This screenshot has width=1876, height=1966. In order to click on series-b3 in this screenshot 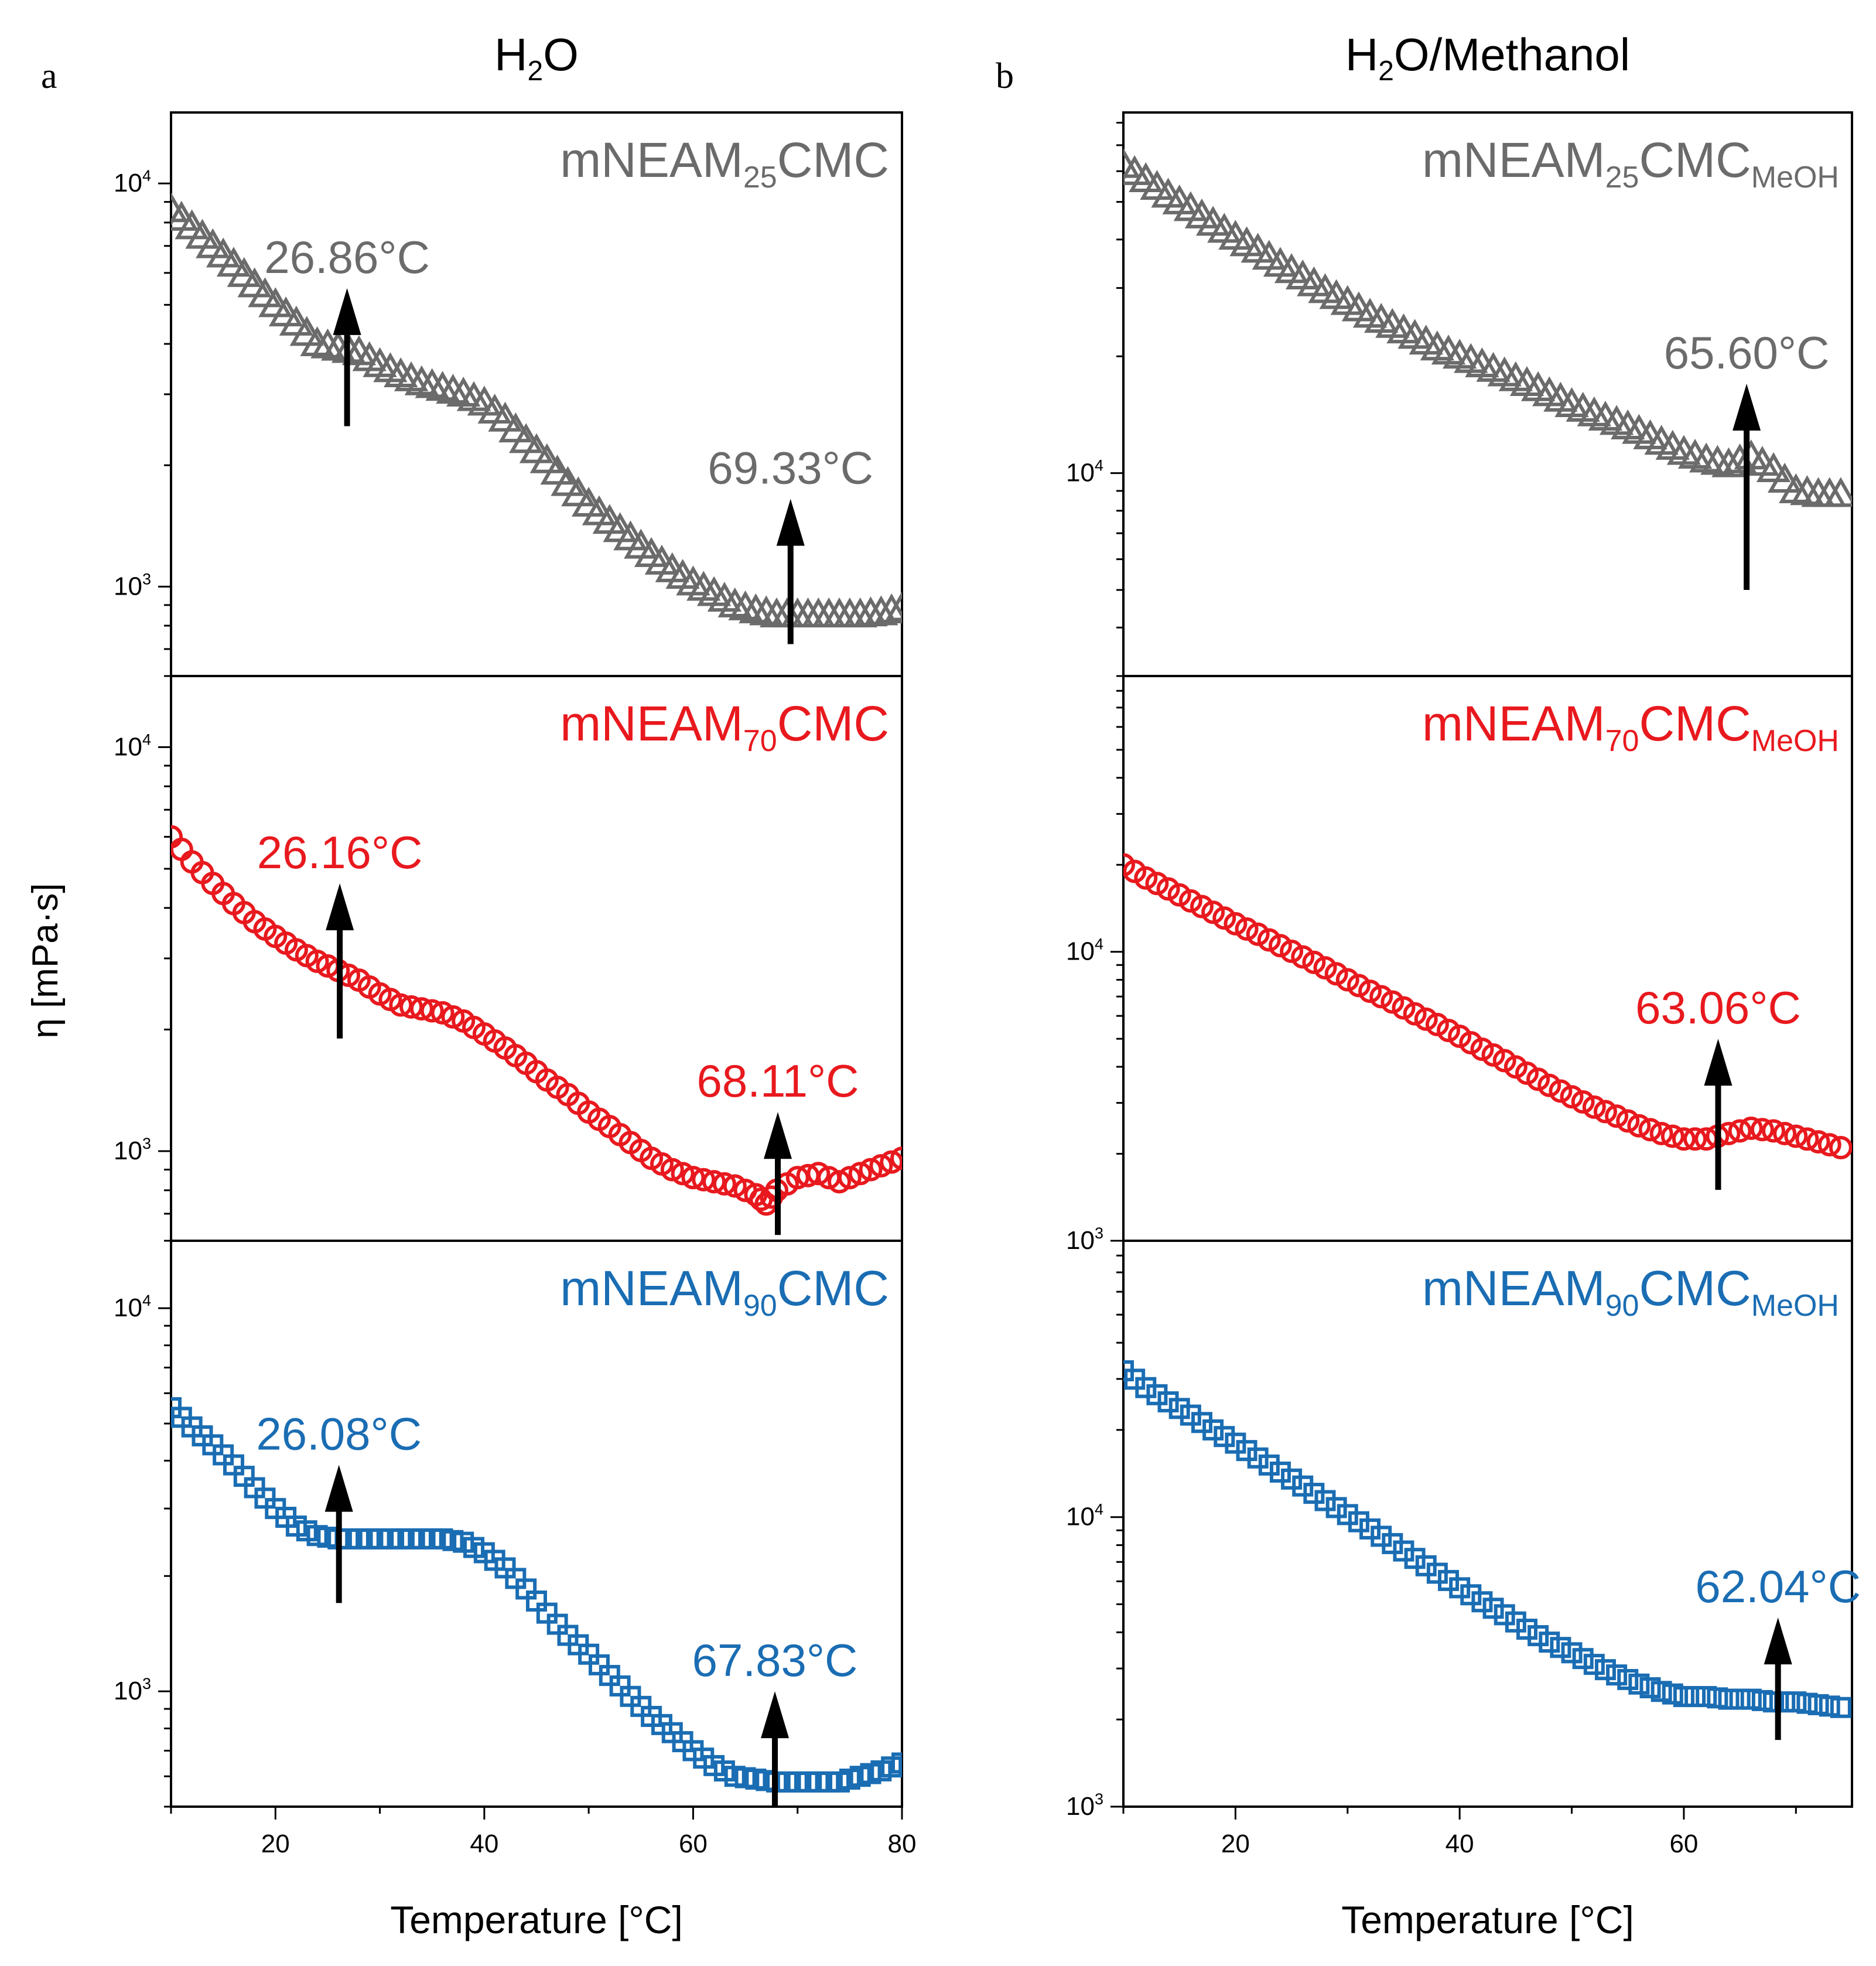, I will do `click(1487, 1539)`.